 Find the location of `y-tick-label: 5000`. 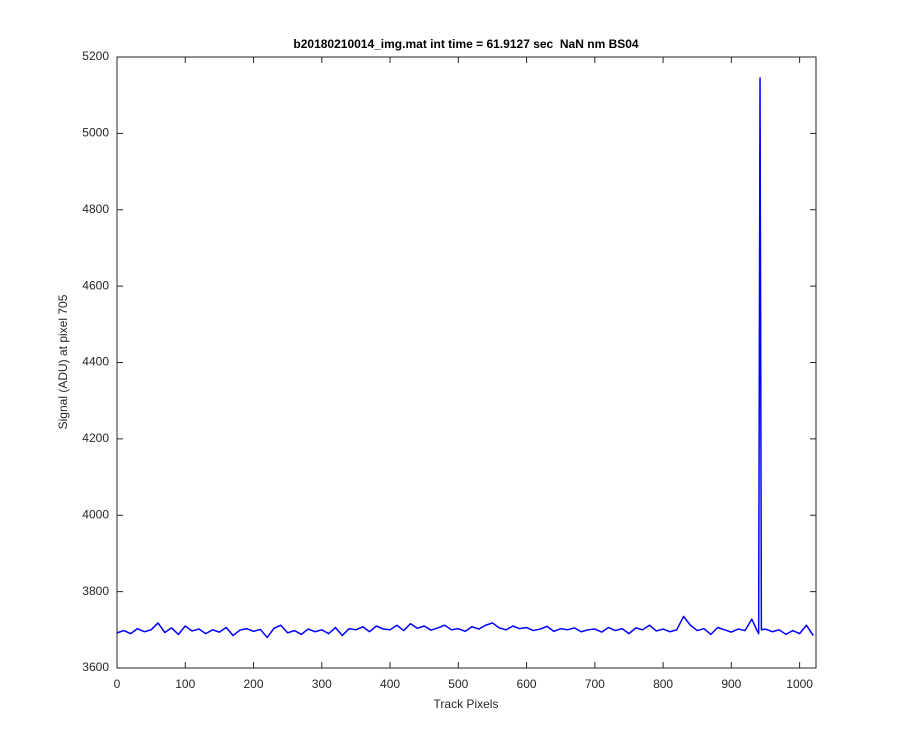

y-tick-label: 5000 is located at coordinates (95, 133).